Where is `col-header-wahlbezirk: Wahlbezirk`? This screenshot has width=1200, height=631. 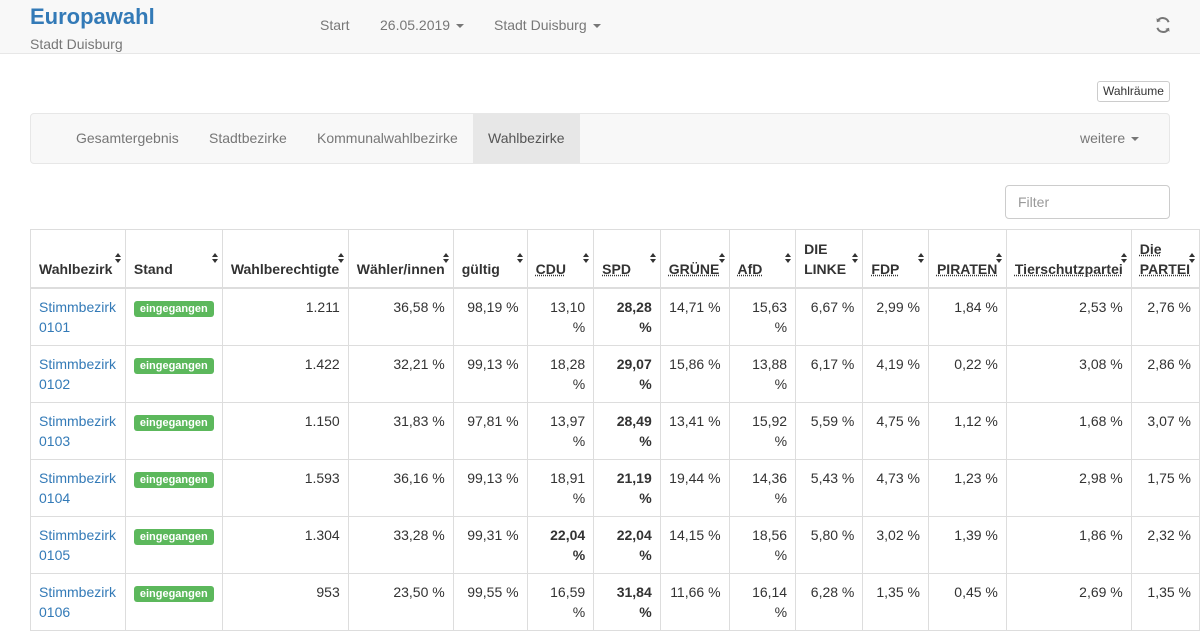 col-header-wahlbezirk: Wahlbezirk is located at coordinates (78, 259).